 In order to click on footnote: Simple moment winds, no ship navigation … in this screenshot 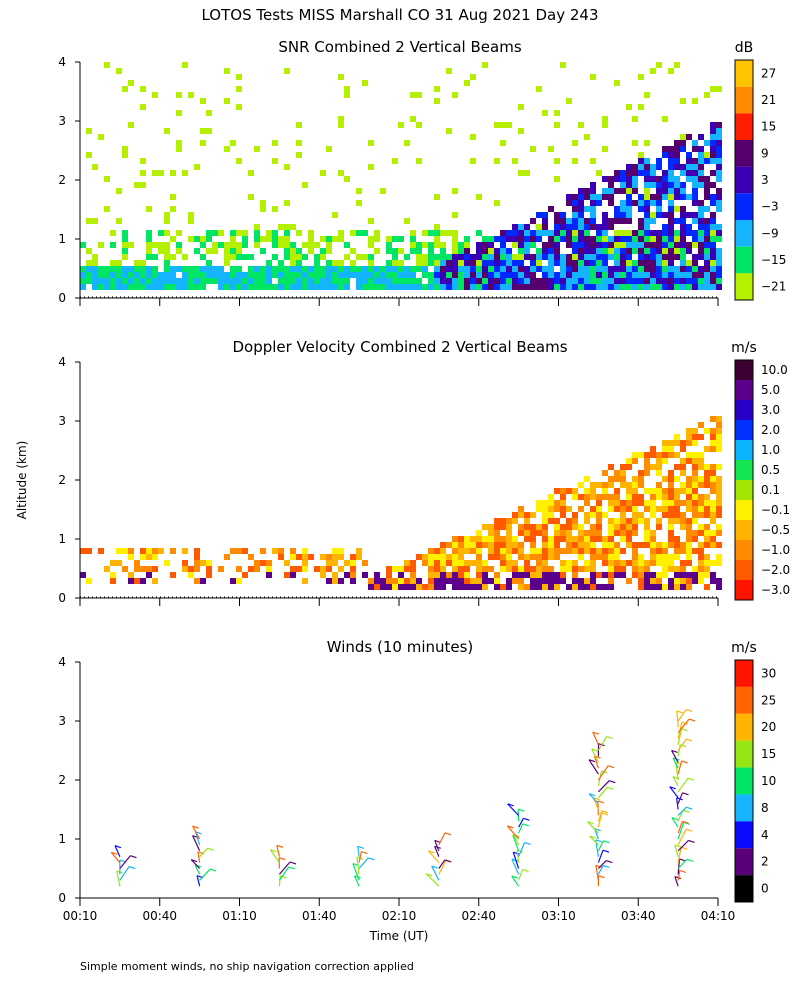, I will do `click(247, 966)`.